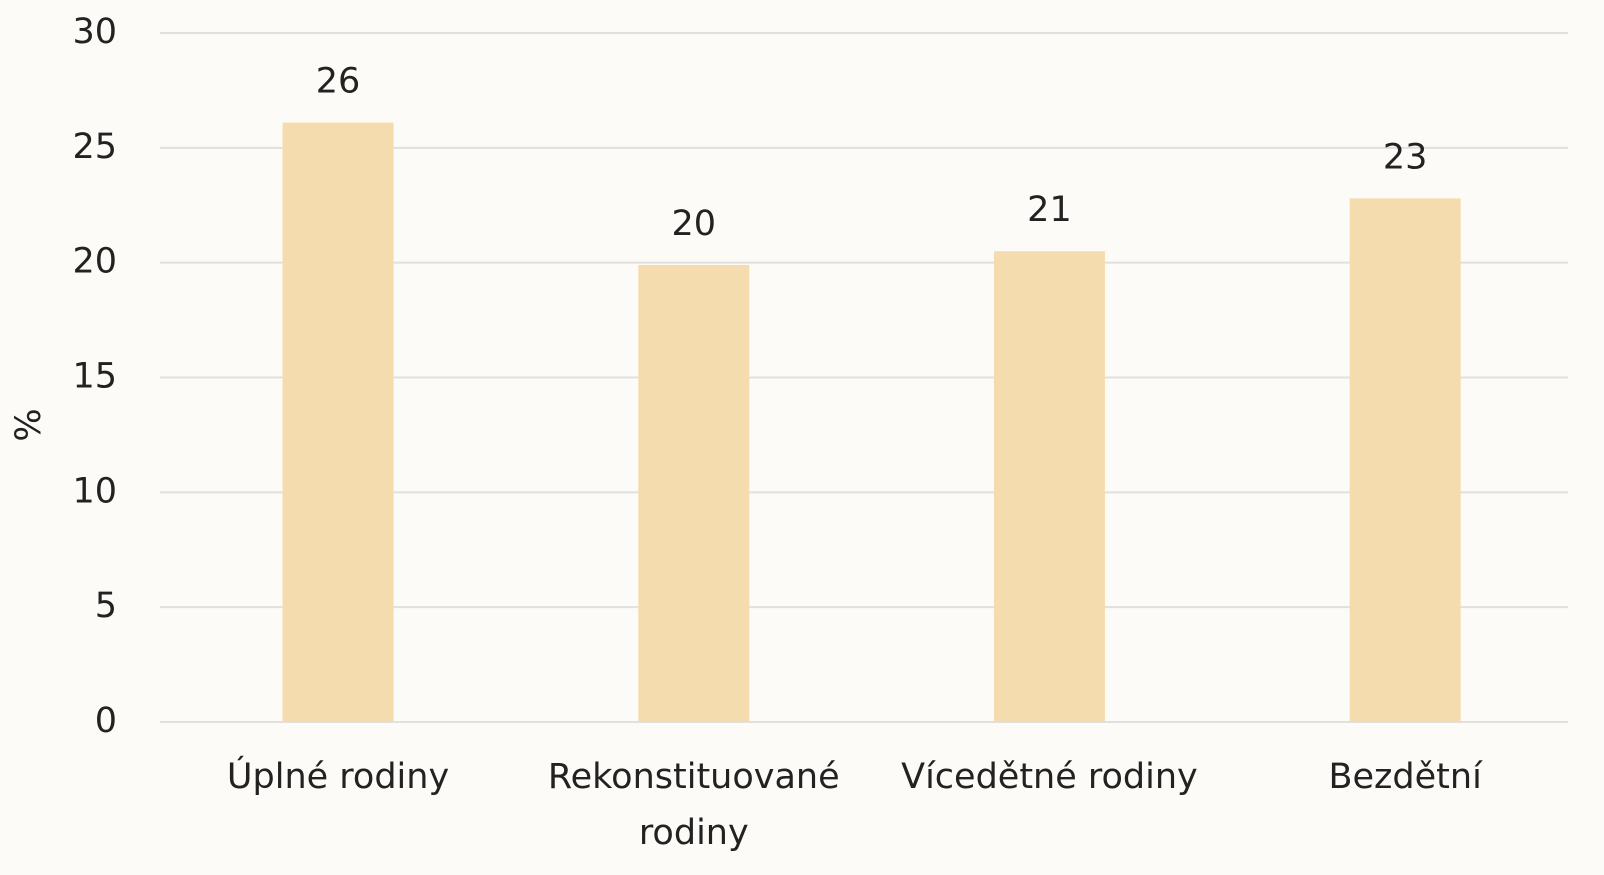 This screenshot has width=1604, height=875. I want to click on y-tick-label: 15, so click(94, 377).